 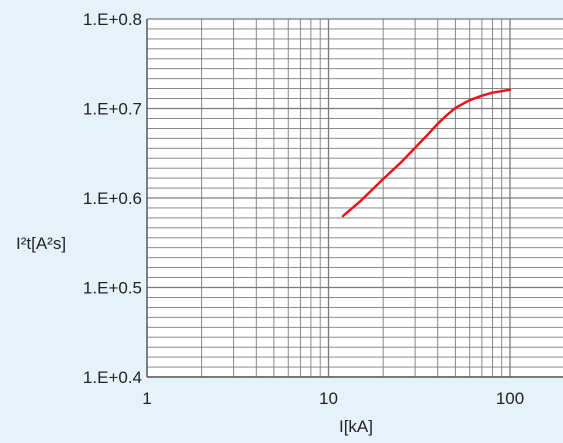 What do you see at coordinates (112, 109) in the screenshot?
I see `y-tick-label: 1.E+0.7` at bounding box center [112, 109].